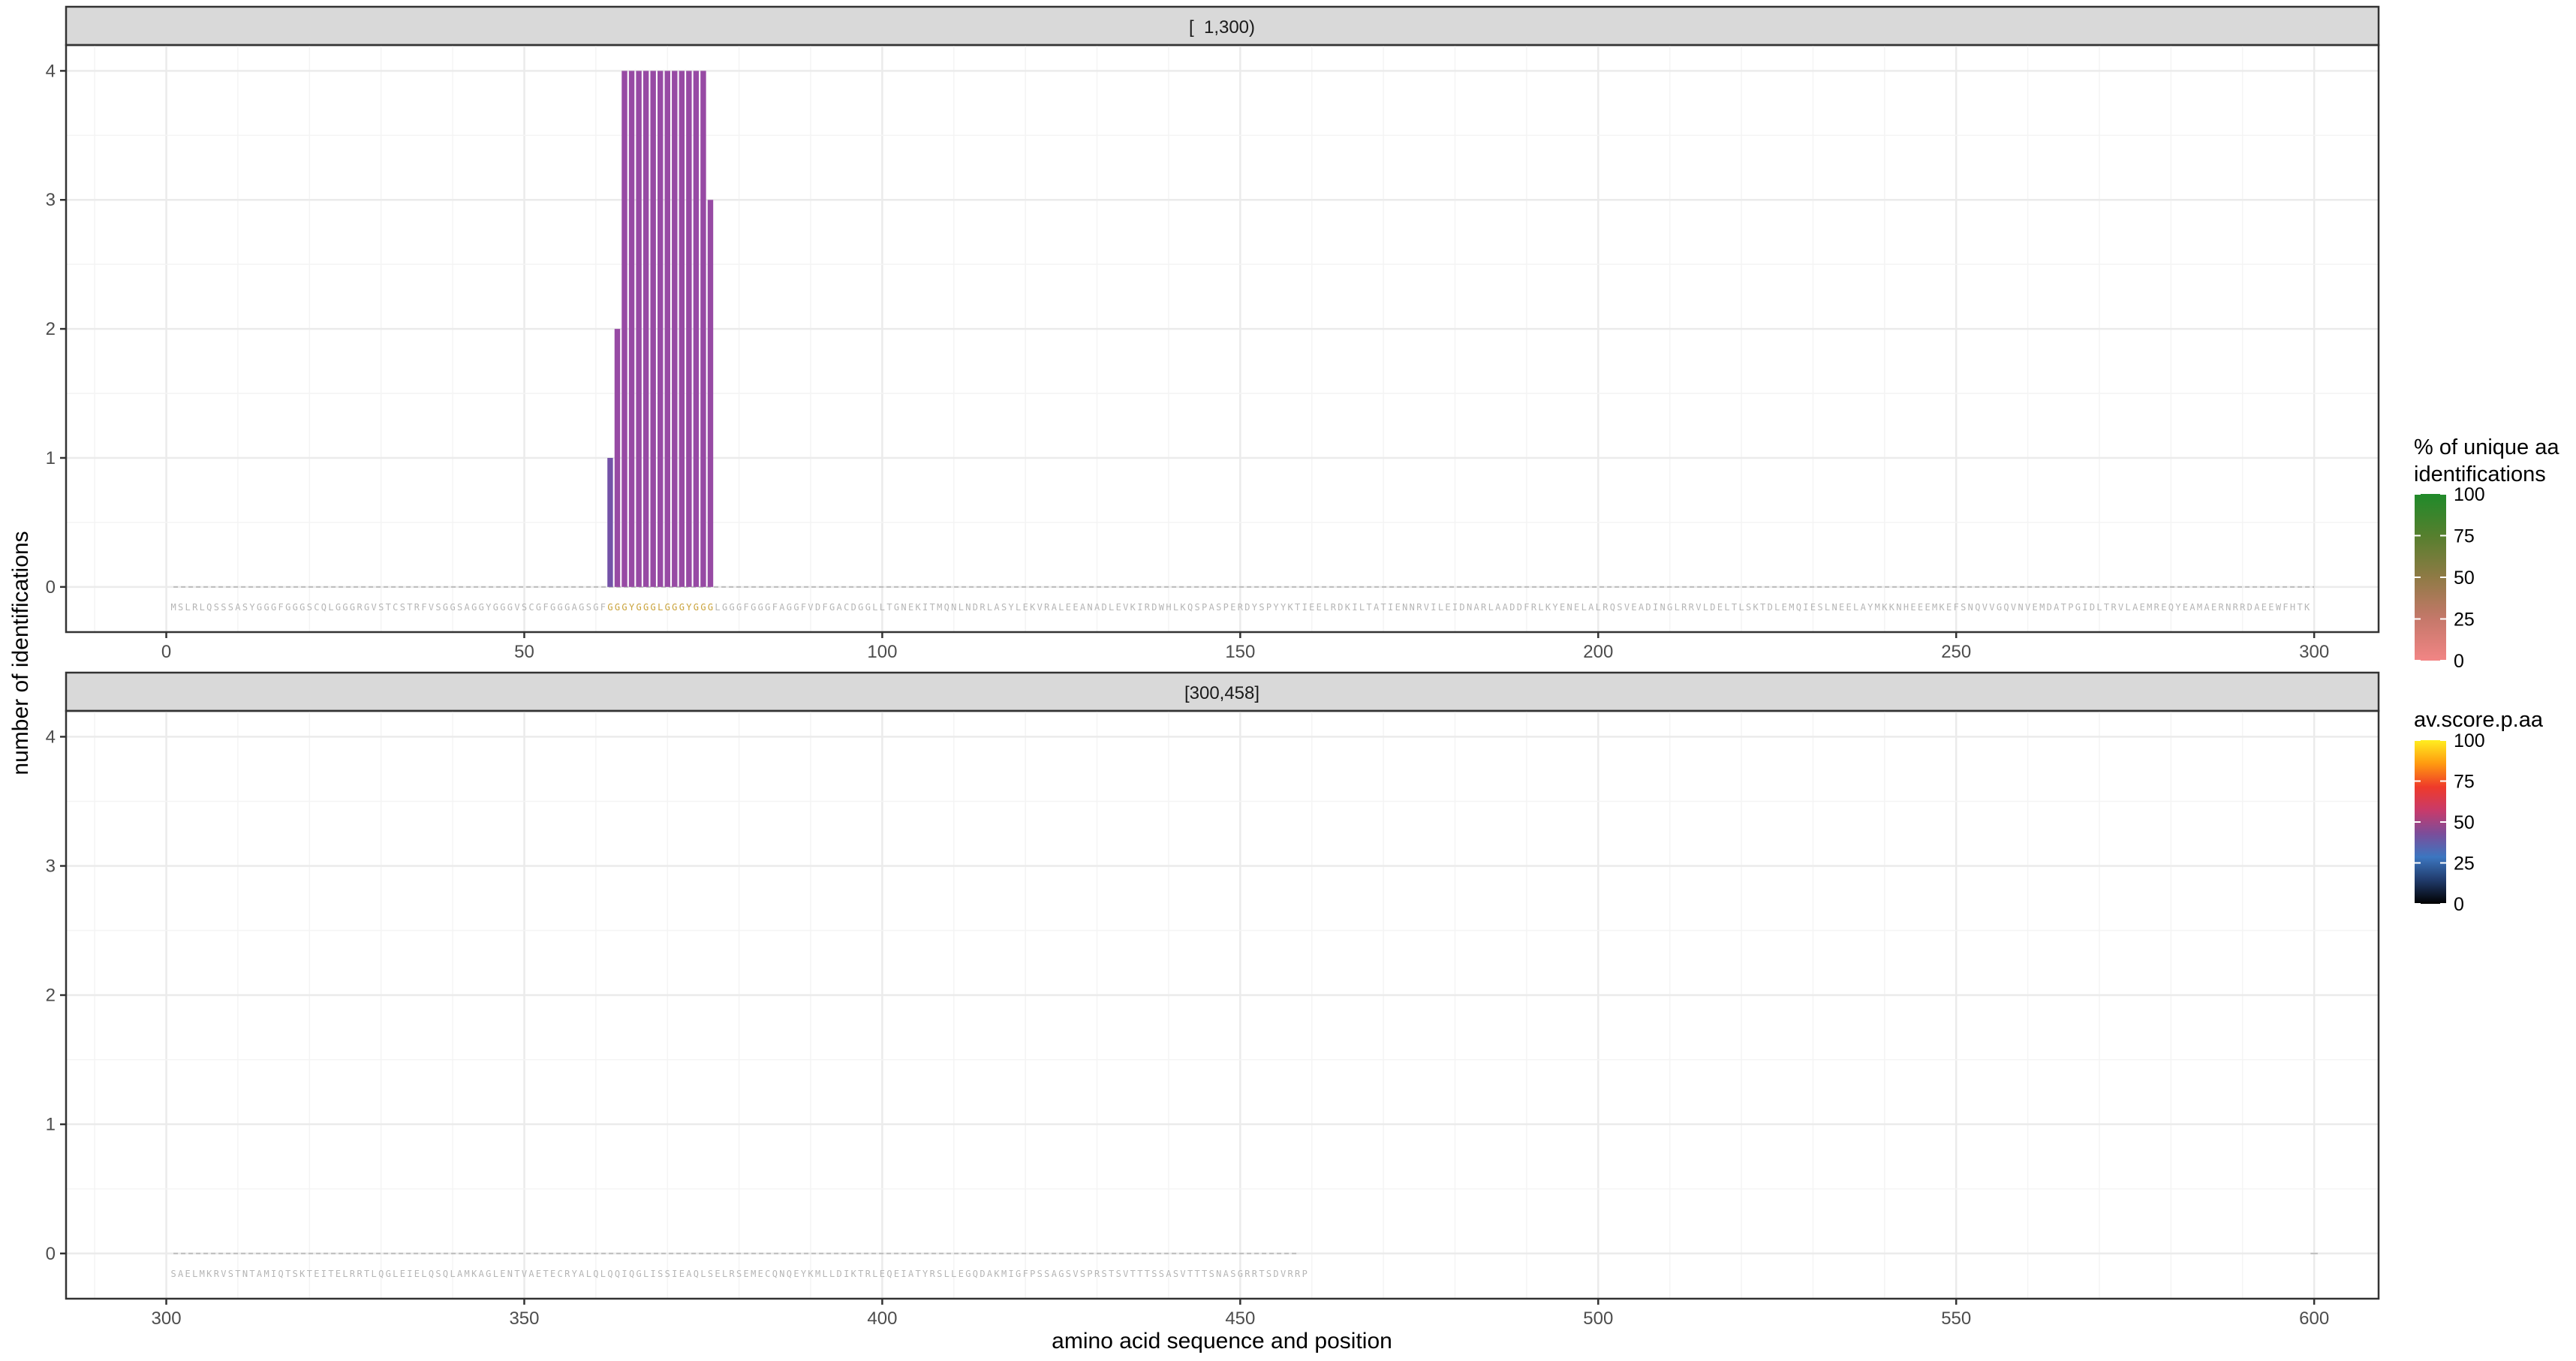 The width and height of the screenshot is (2576, 1361). Describe the element at coordinates (2314, 1319) in the screenshot. I see `x-tick-label: 600` at that location.